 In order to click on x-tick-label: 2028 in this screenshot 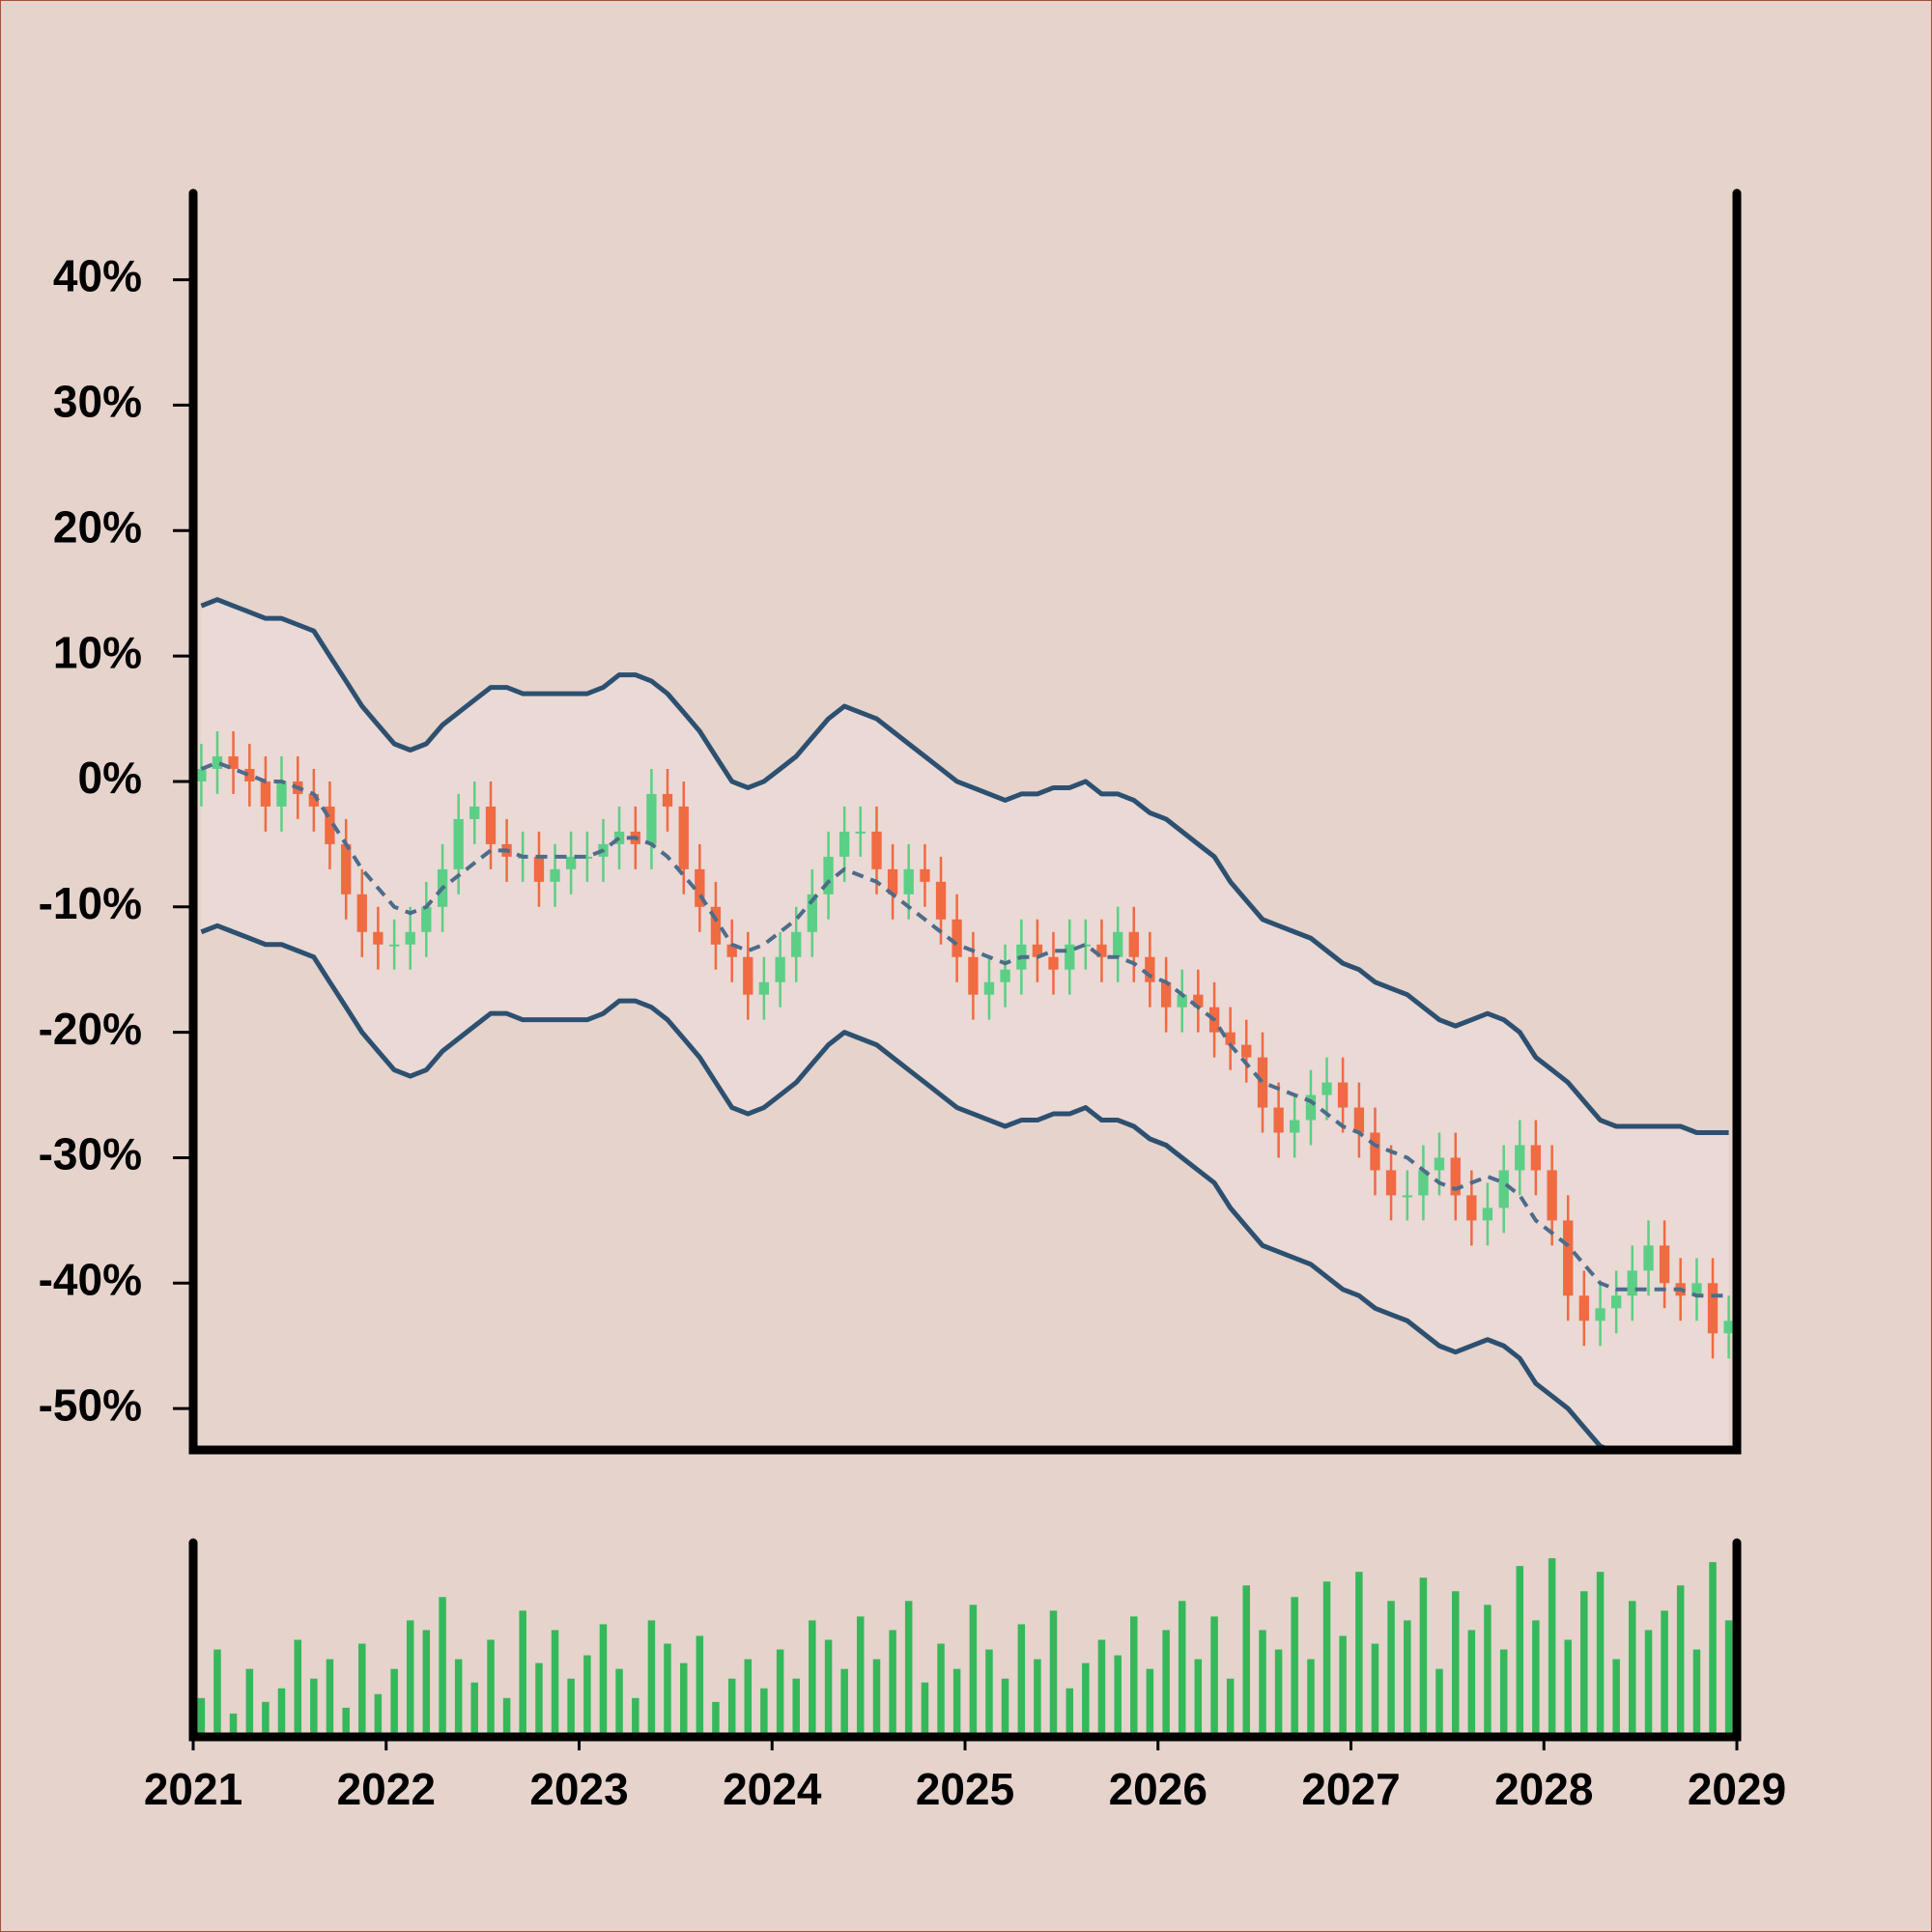, I will do `click(1543, 1789)`.